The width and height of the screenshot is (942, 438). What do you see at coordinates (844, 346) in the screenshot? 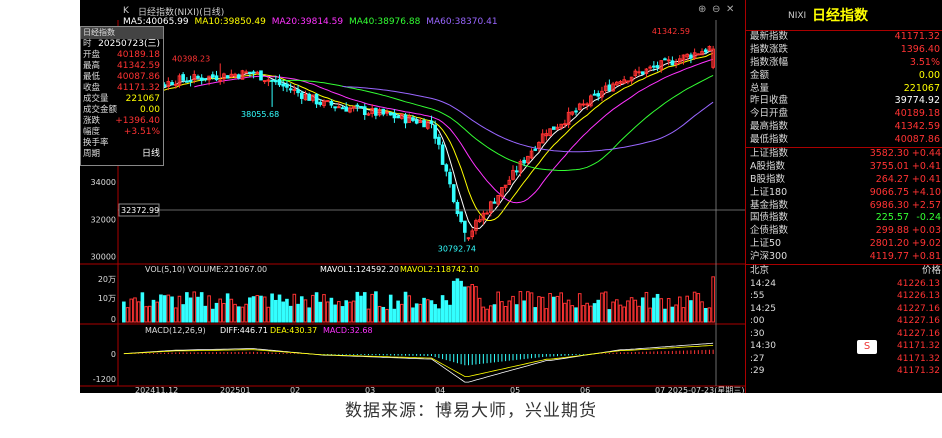
I see `tick-row: 14:30 41171.32` at bounding box center [844, 346].